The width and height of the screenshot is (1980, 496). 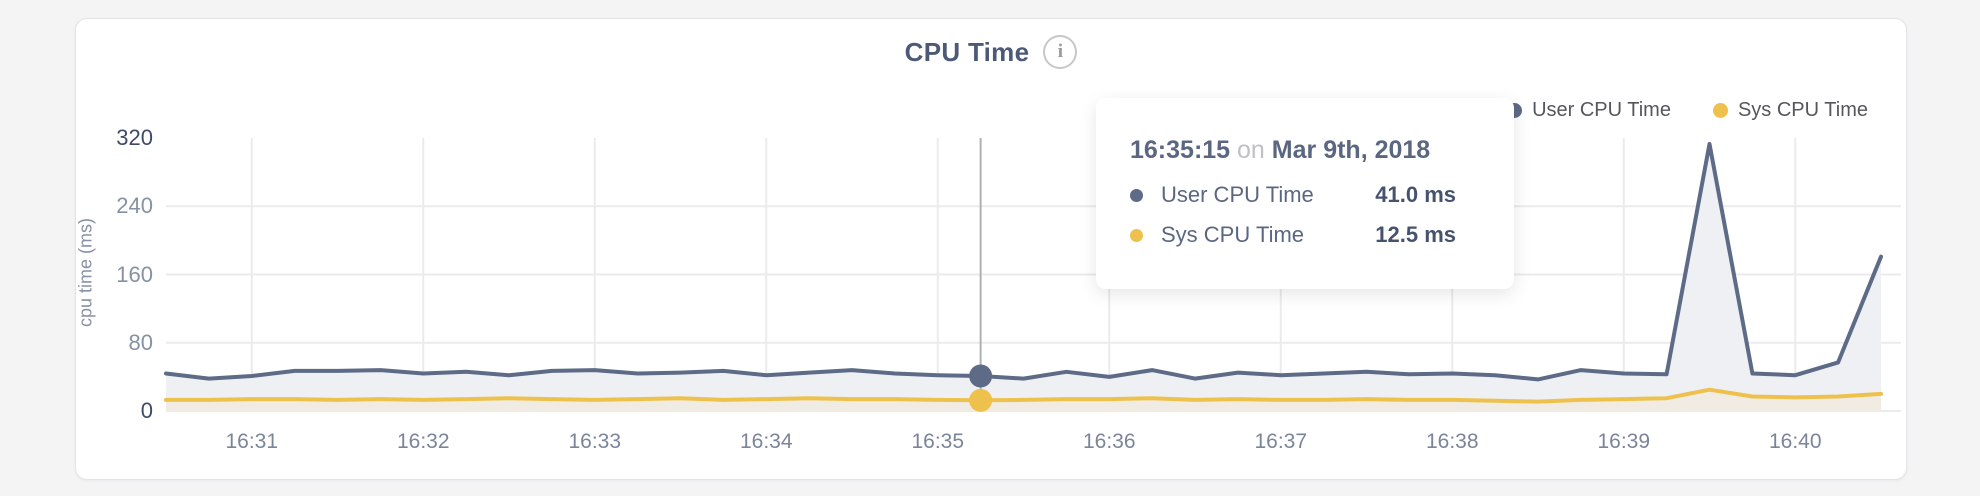 What do you see at coordinates (967, 51) in the screenshot?
I see `chart-title: CPU Time` at bounding box center [967, 51].